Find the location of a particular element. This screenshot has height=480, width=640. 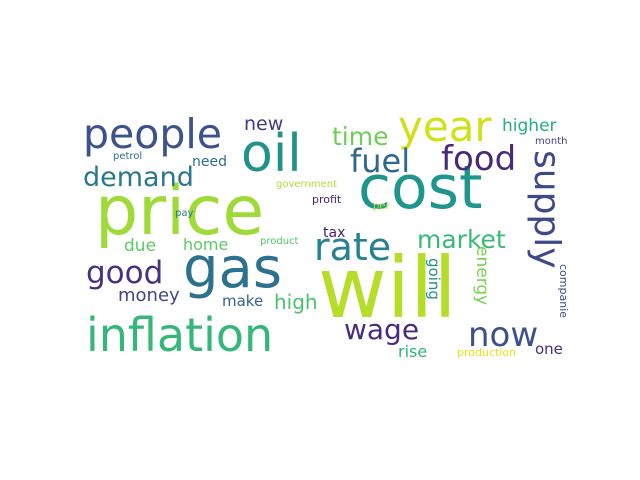

cloud-word-production: production is located at coordinates (487, 352).